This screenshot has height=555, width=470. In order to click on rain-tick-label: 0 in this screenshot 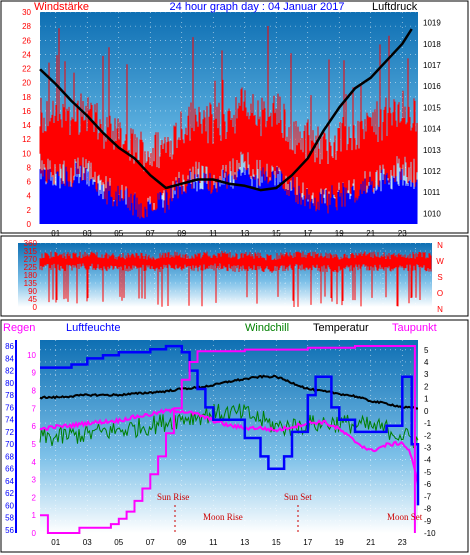, I will do `click(34, 533)`.